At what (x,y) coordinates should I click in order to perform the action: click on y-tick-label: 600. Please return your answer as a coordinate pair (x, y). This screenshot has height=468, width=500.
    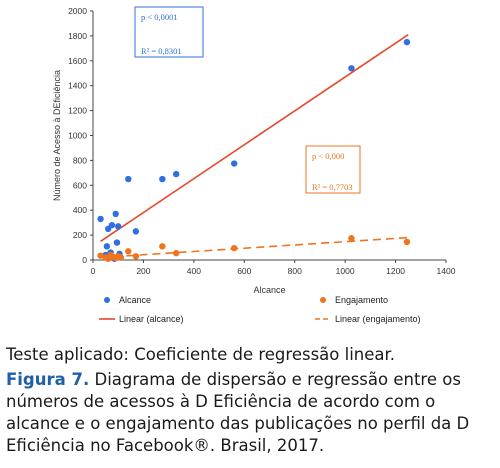
    Looking at the image, I should click on (80, 185).